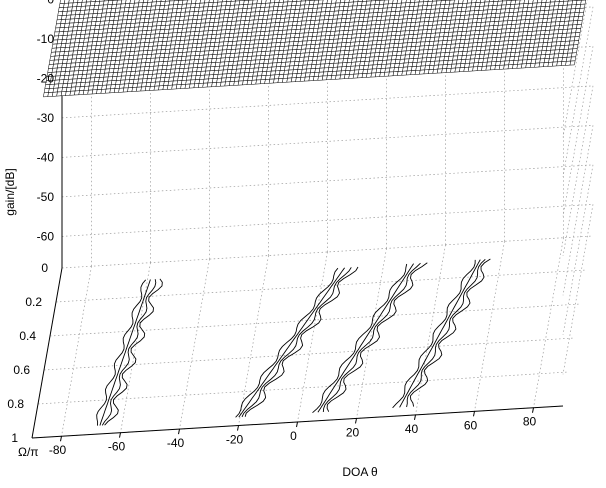 Image resolution: width=606 pixels, height=488 pixels. What do you see at coordinates (10, 191) in the screenshot?
I see `z-axis-label: gain/[dB]` at bounding box center [10, 191].